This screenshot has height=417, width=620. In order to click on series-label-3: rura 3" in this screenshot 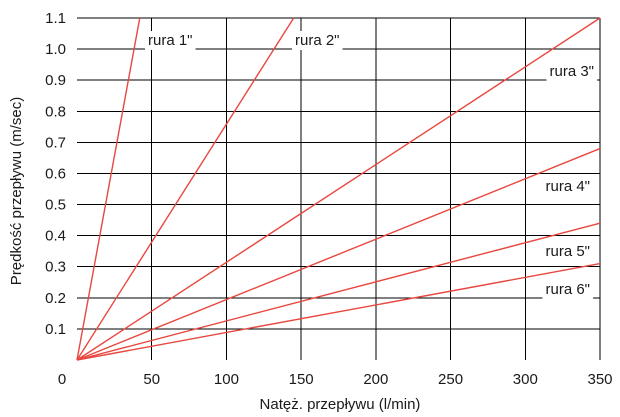, I will do `click(571, 71)`.